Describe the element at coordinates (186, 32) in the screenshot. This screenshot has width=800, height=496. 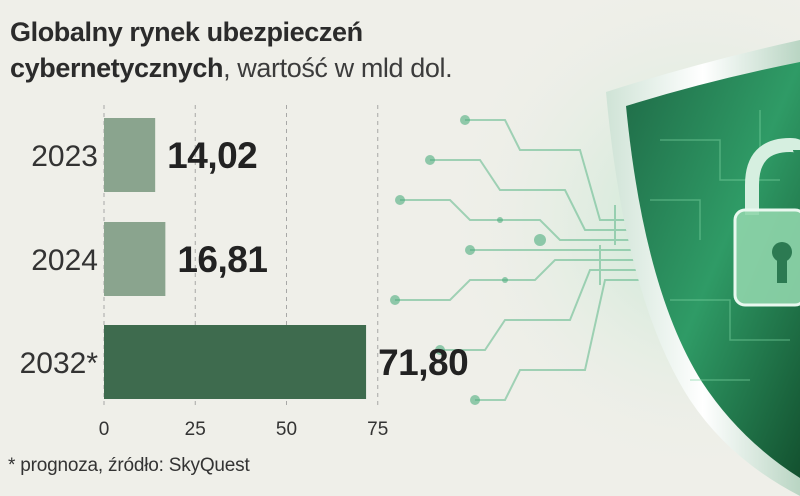
I see `title-line-1: Globalny rynek ubezpieczeń` at that location.